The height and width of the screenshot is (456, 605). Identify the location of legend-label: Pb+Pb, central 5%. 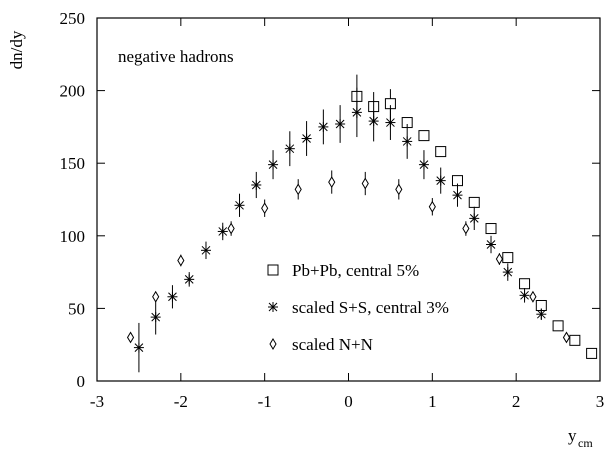
(355, 270).